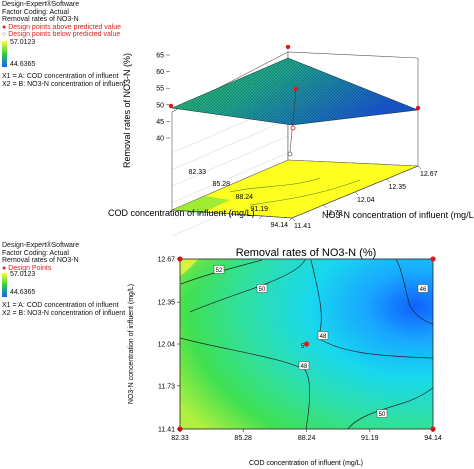  I want to click on contour-label: 46, so click(423, 288).